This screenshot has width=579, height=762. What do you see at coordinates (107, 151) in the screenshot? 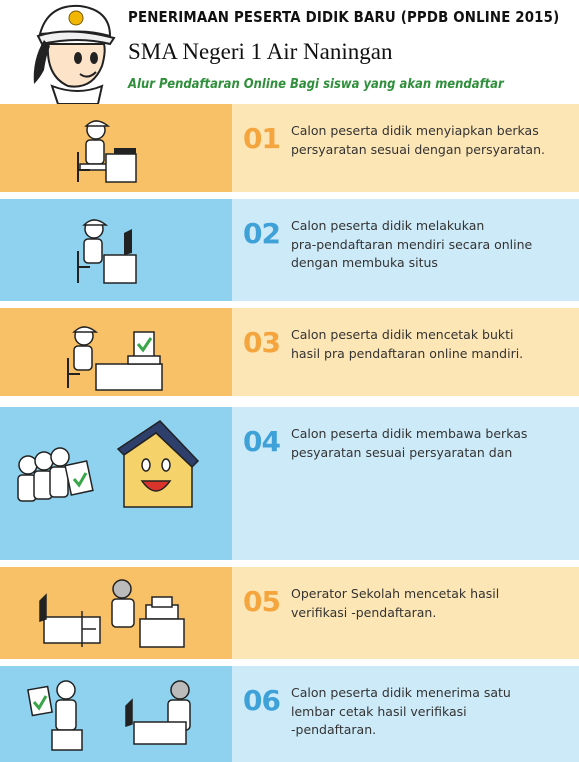
I see `person-at-desk-icon` at bounding box center [107, 151].